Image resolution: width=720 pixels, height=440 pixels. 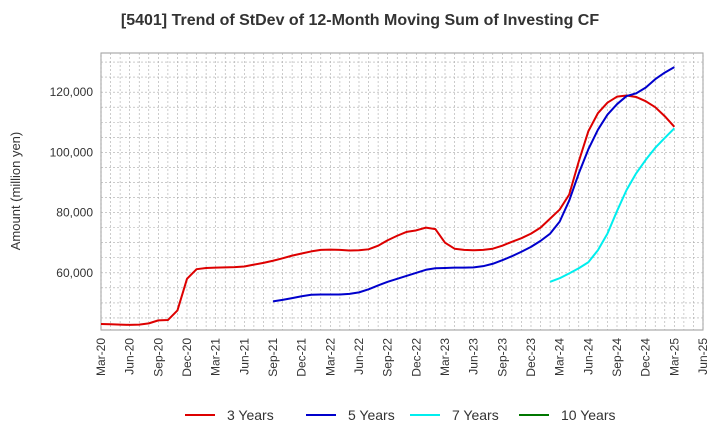 I want to click on y-tick-label: 120,000, so click(x=72, y=92).